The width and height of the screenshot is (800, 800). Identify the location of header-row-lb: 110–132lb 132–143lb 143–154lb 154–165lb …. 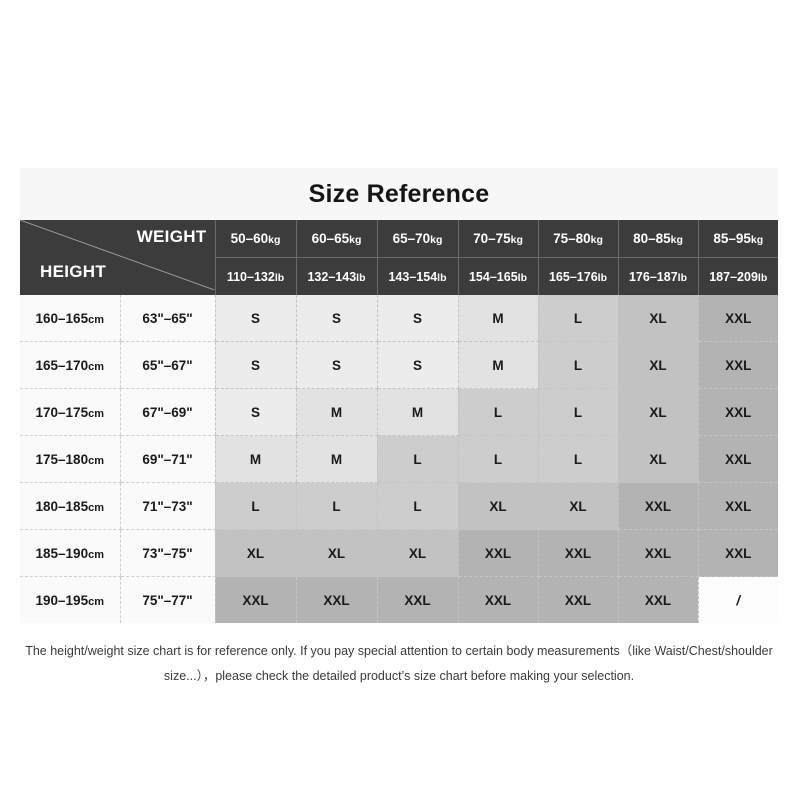
(399, 276).